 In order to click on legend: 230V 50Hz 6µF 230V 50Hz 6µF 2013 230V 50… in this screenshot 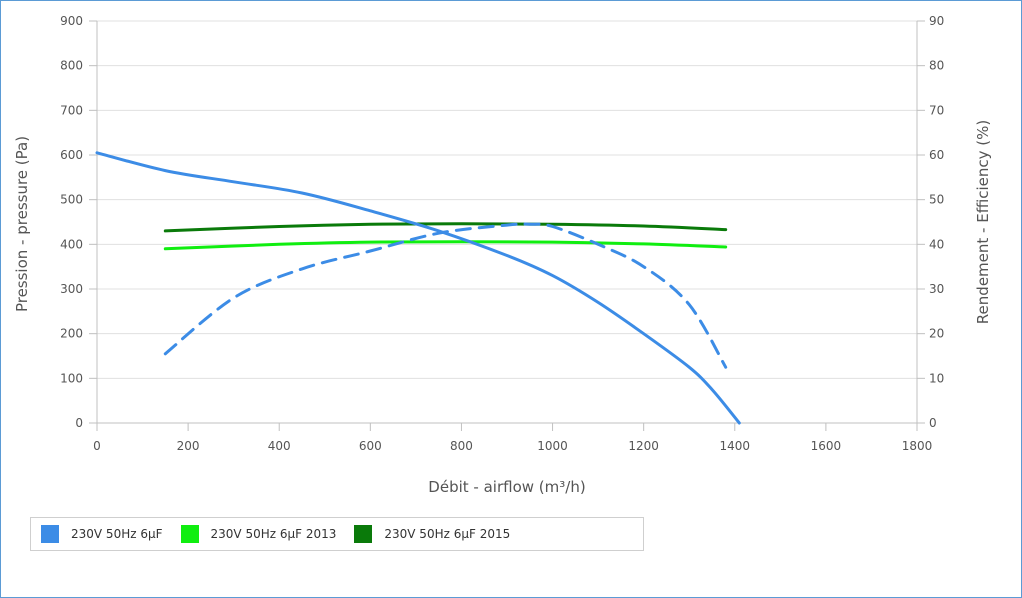, I will do `click(337, 534)`.